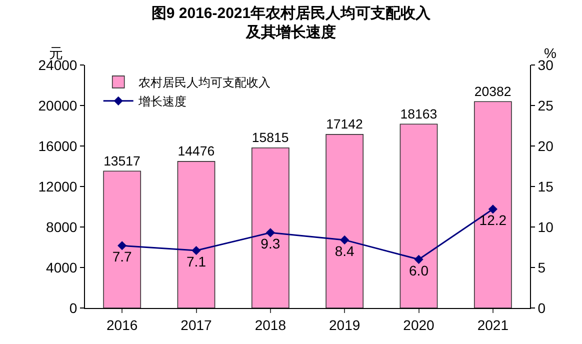  Describe the element at coordinates (419, 114) in the screenshot. I see `data-label: 18163` at that location.